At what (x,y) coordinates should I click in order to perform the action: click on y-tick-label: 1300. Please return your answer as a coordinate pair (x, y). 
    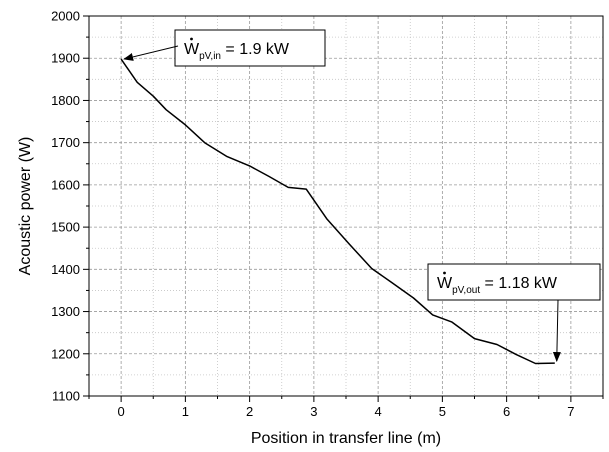
    Looking at the image, I should click on (65, 311).